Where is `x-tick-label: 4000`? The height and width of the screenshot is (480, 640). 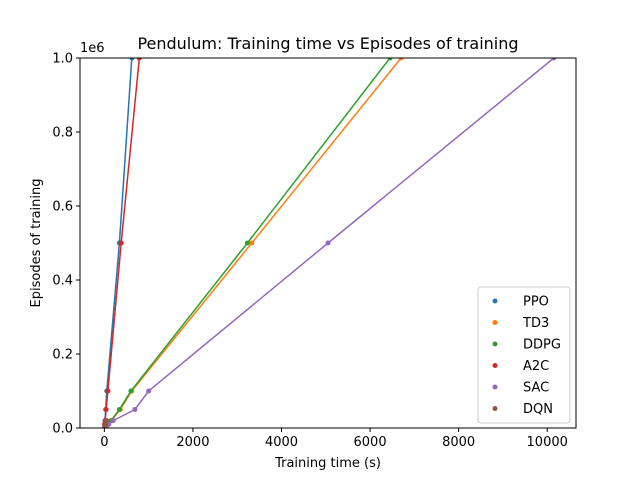 x-tick-label: 4000 is located at coordinates (281, 442).